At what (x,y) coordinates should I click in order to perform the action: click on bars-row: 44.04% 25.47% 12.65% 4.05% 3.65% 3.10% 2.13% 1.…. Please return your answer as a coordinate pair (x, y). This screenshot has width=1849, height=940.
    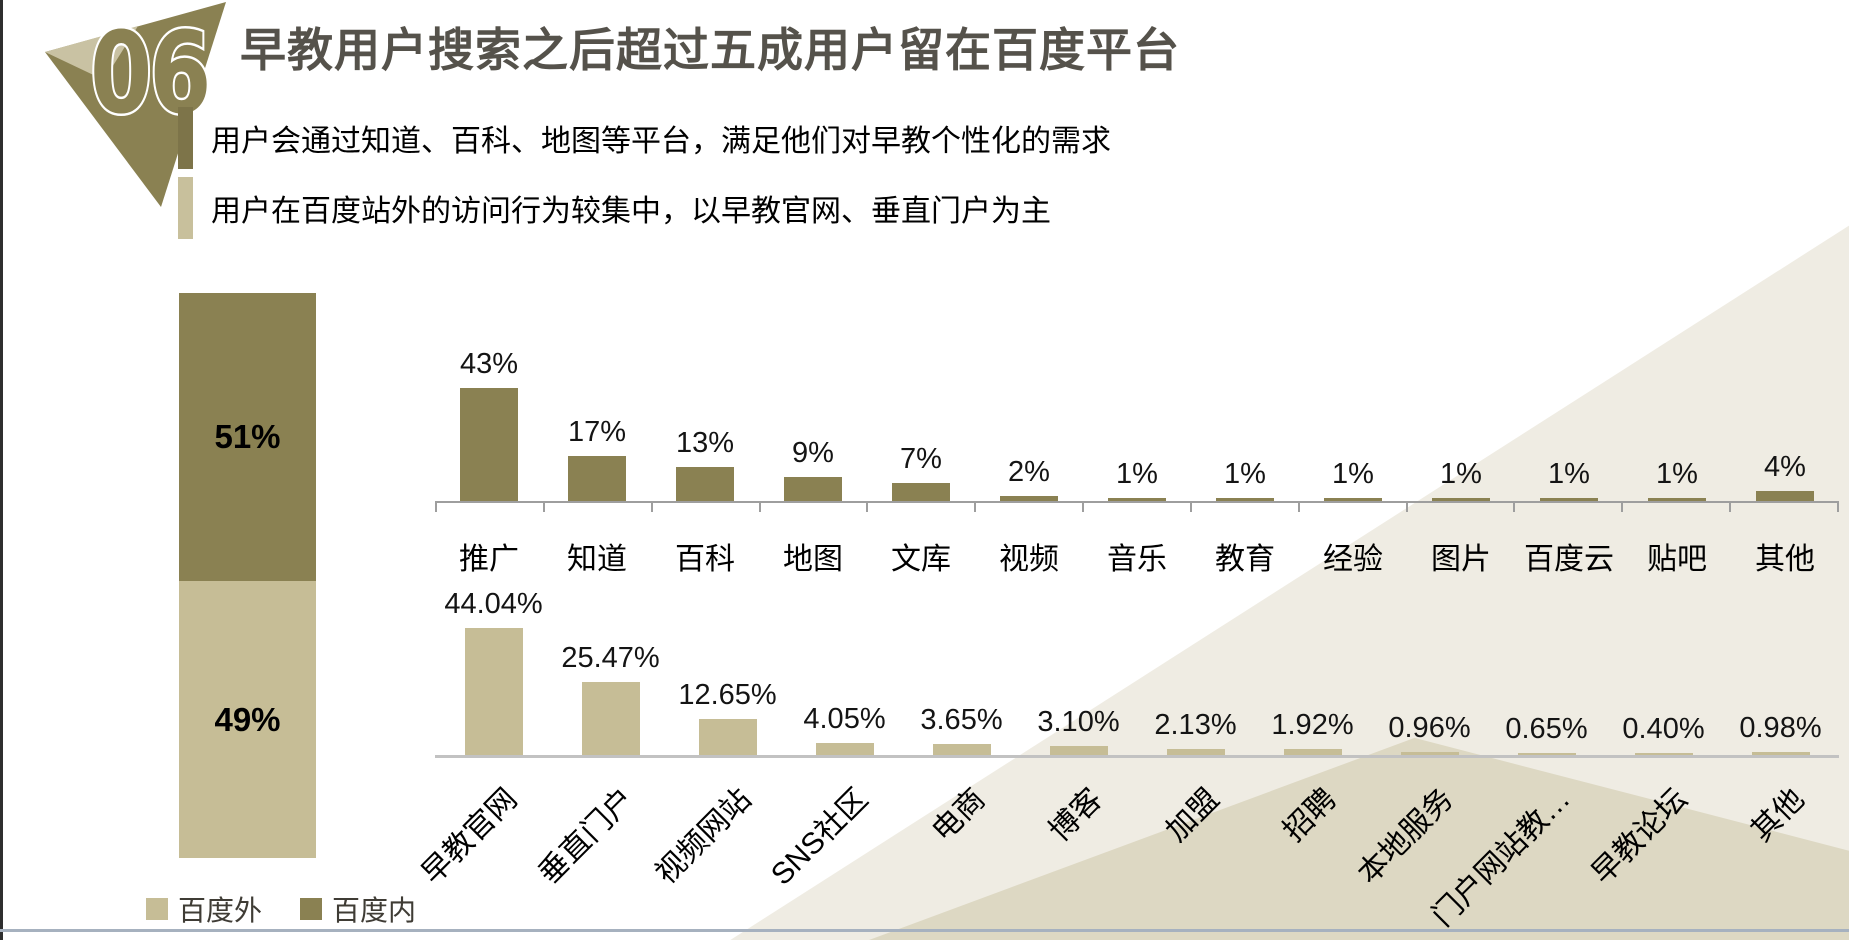
    Looking at the image, I should click on (1137, 673).